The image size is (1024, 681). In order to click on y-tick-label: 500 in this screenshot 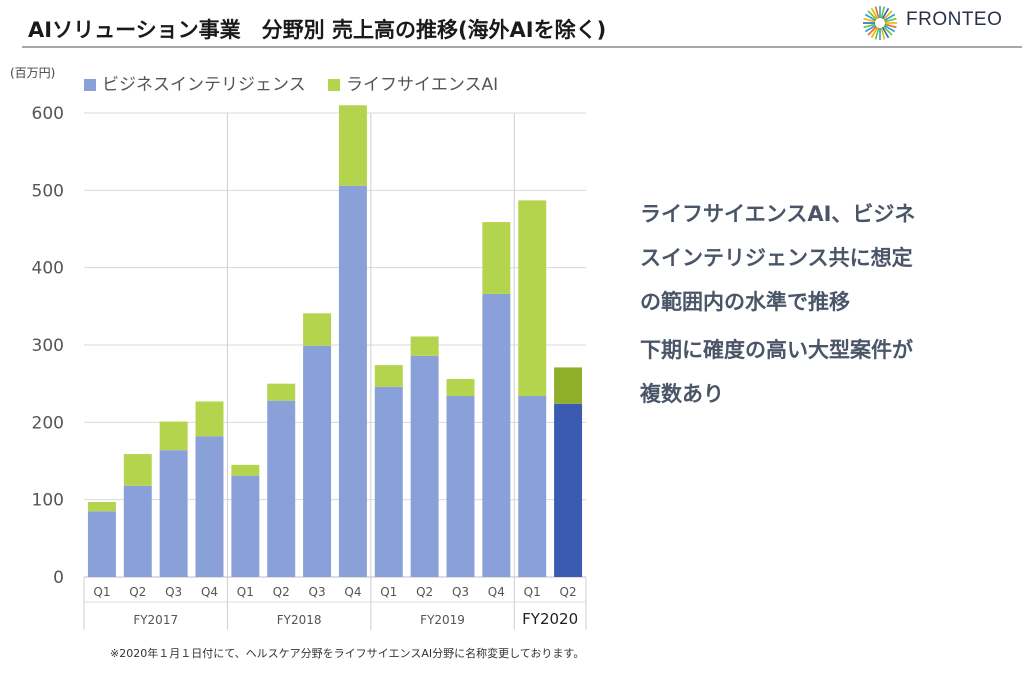, I will do `click(48, 191)`.